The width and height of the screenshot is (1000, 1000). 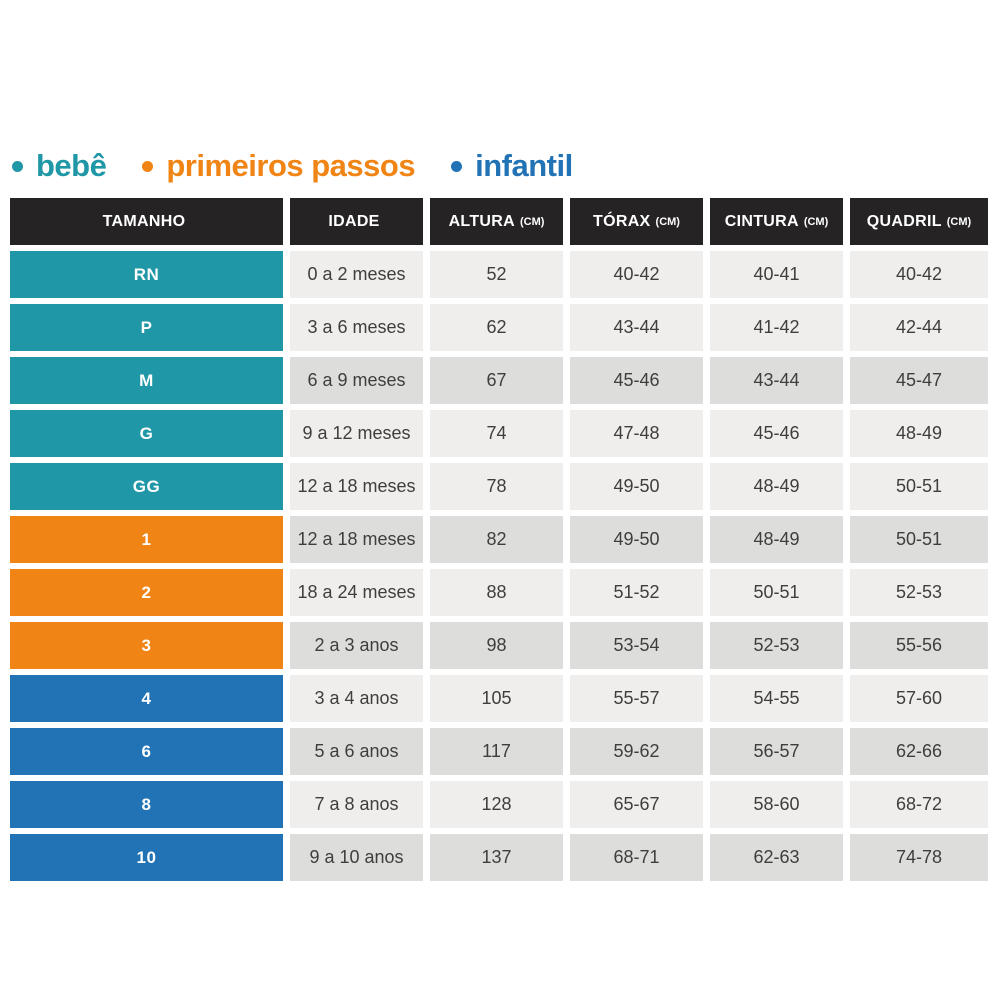 I want to click on size-cell: 10, so click(x=146, y=857).